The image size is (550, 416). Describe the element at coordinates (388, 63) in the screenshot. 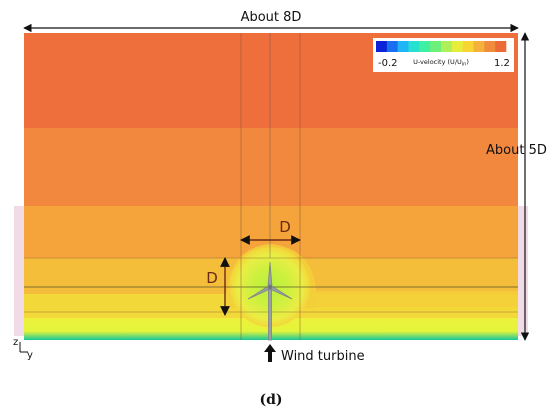

I see `legend-min-label: -0.2` at that location.